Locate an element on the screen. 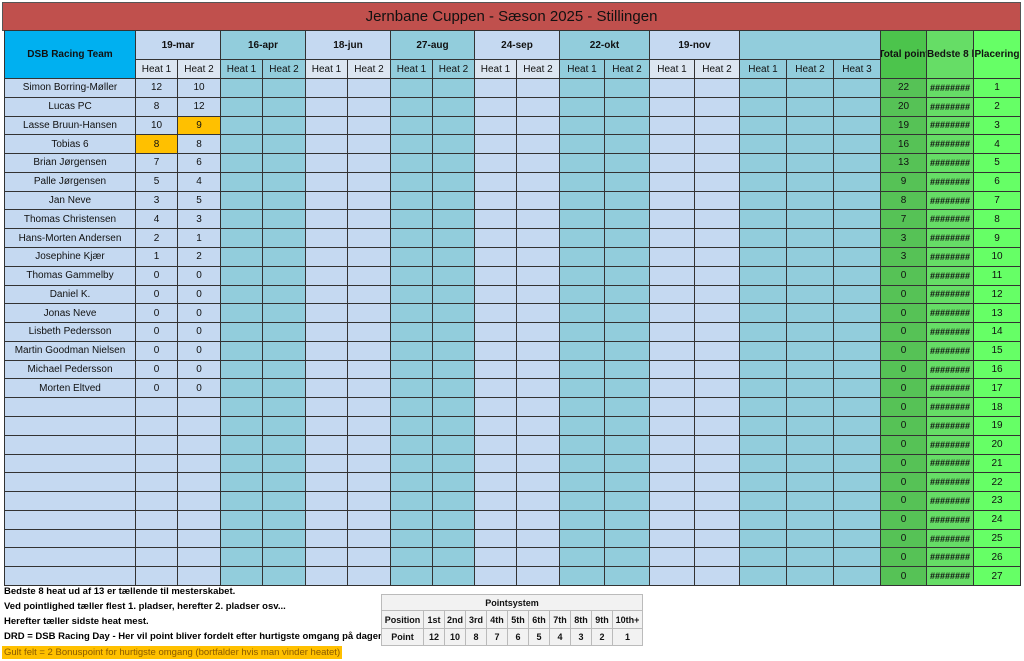  total-header: Total point is located at coordinates (903, 54).